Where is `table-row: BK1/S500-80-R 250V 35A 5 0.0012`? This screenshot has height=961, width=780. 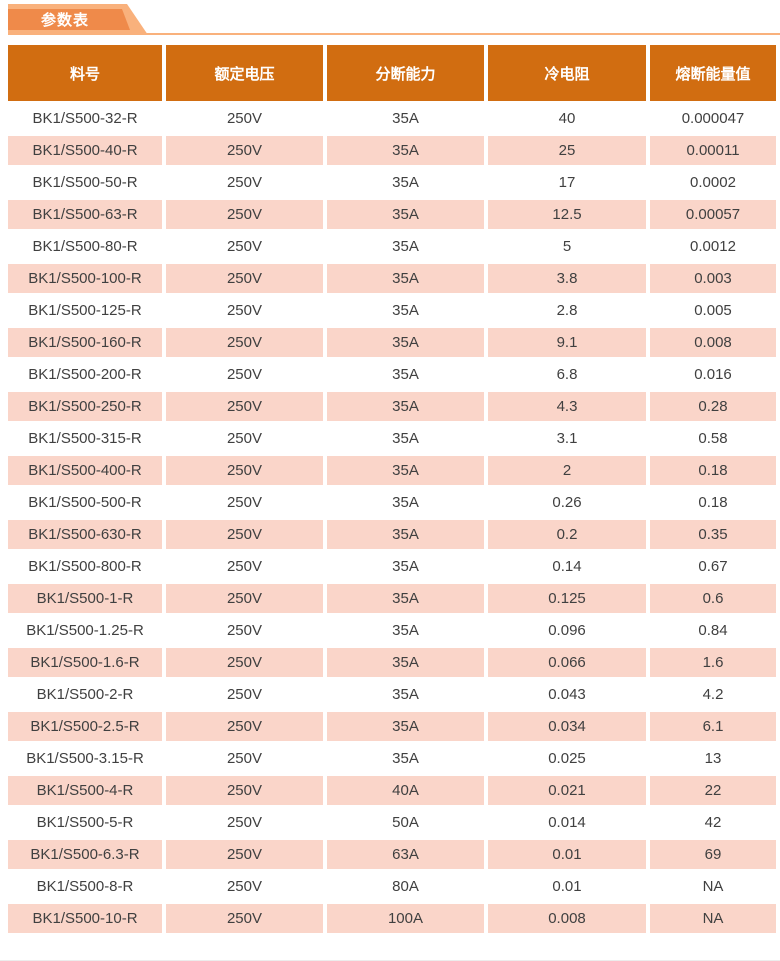 table-row: BK1/S500-80-R 250V 35A 5 0.0012 is located at coordinates (392, 246).